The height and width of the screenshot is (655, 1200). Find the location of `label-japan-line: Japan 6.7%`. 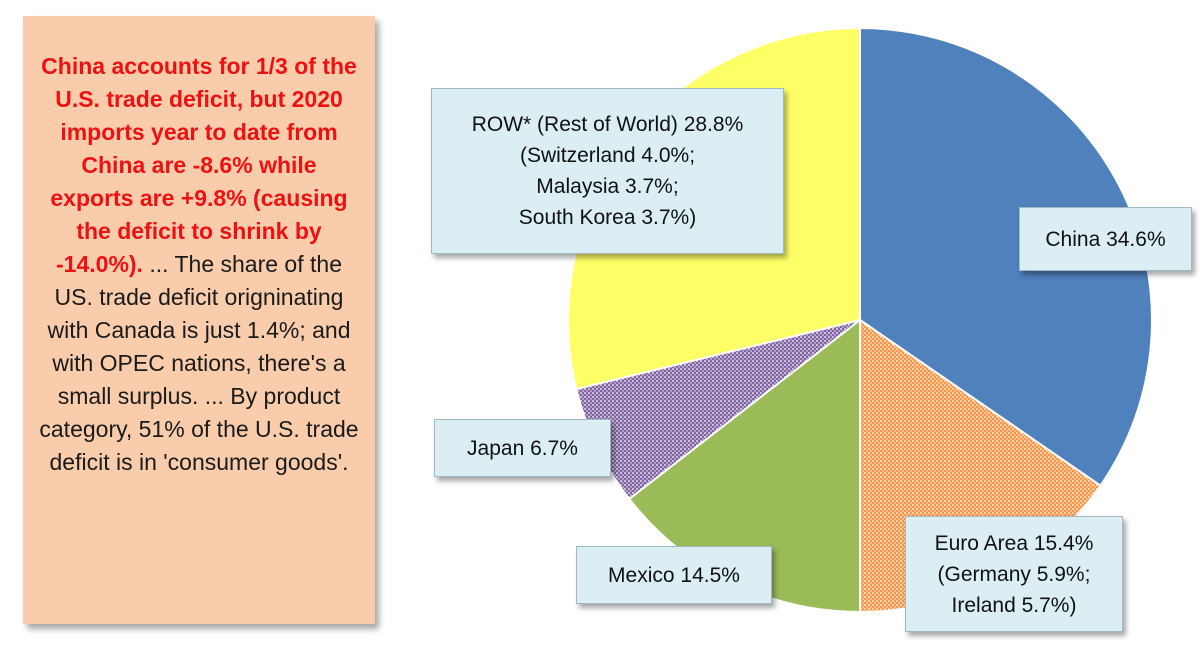

label-japan-line: Japan 6.7% is located at coordinates (522, 448).